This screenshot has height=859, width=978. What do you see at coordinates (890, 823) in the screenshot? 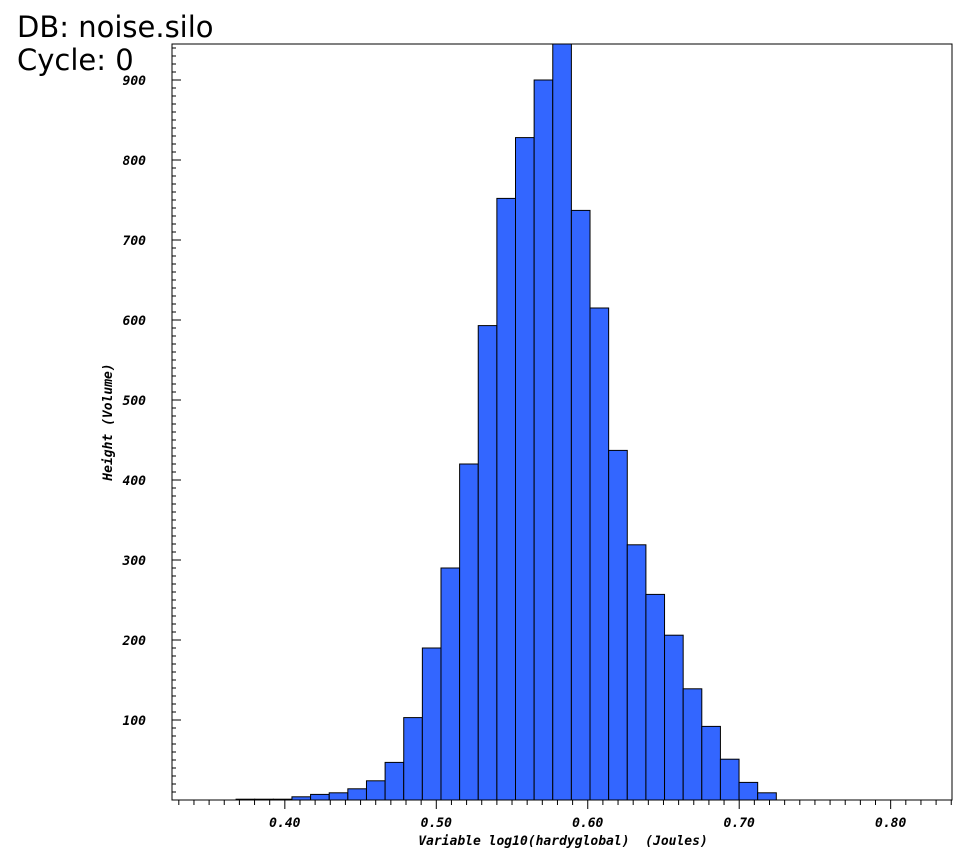
I see `x-tick-label: 0.80` at bounding box center [890, 823].